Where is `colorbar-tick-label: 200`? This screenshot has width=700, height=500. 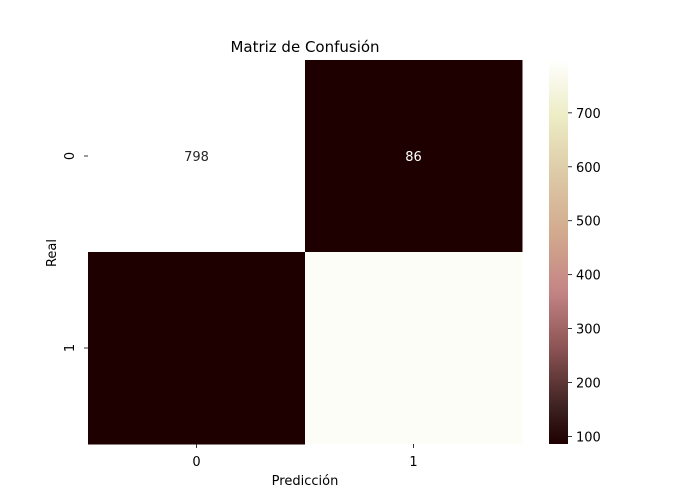 colorbar-tick-label: 200 is located at coordinates (588, 384).